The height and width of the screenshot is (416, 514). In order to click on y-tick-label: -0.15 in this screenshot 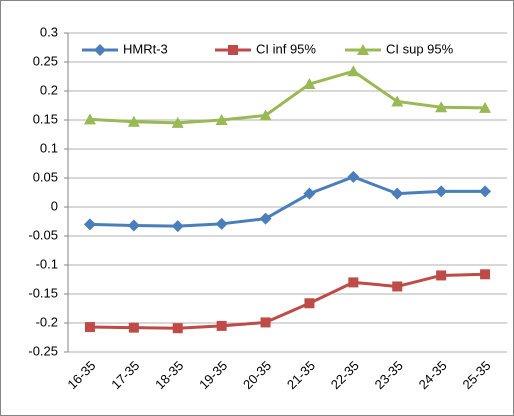, I will do `click(43, 292)`.